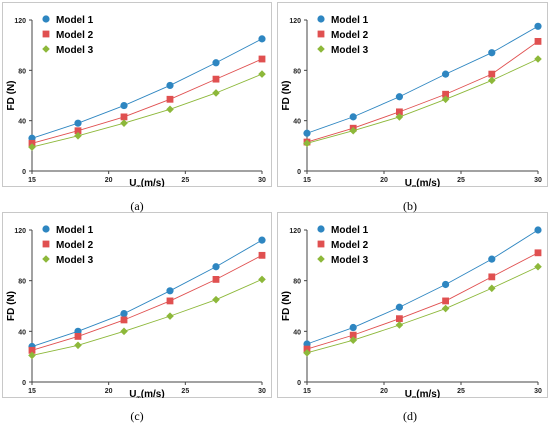 Image resolution: width=550 pixels, height=424 pixels. I want to click on x-axis-label-sub: ∞, so click(139, 185).